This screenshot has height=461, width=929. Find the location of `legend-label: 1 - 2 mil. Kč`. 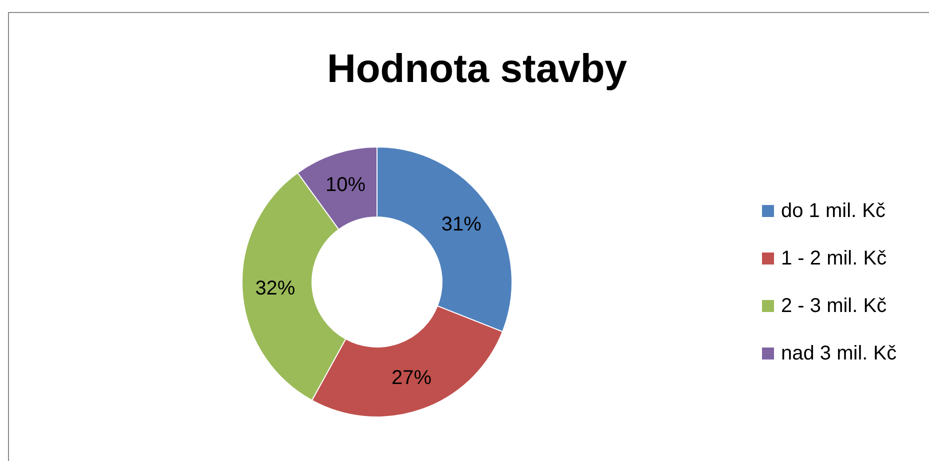

legend-label: 1 - 2 mil. Kč is located at coordinates (834, 259).